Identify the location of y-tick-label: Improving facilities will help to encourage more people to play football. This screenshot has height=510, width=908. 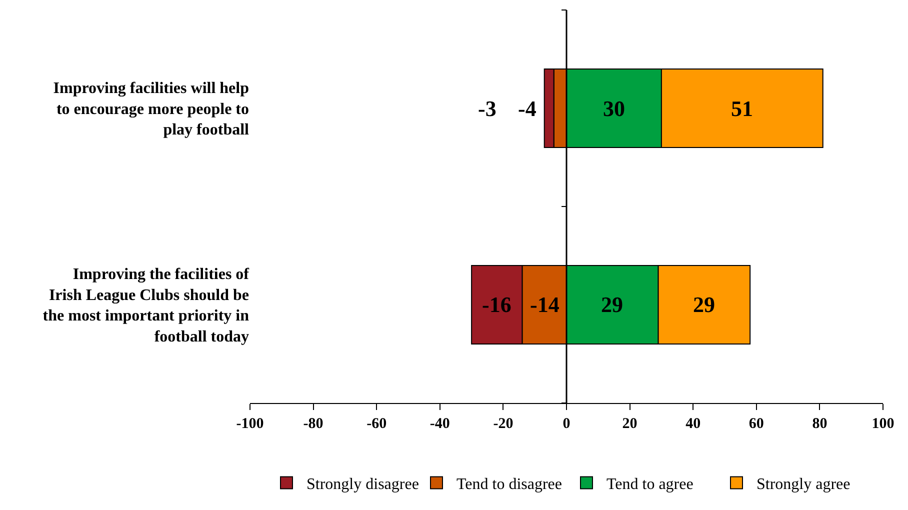
(151, 109).